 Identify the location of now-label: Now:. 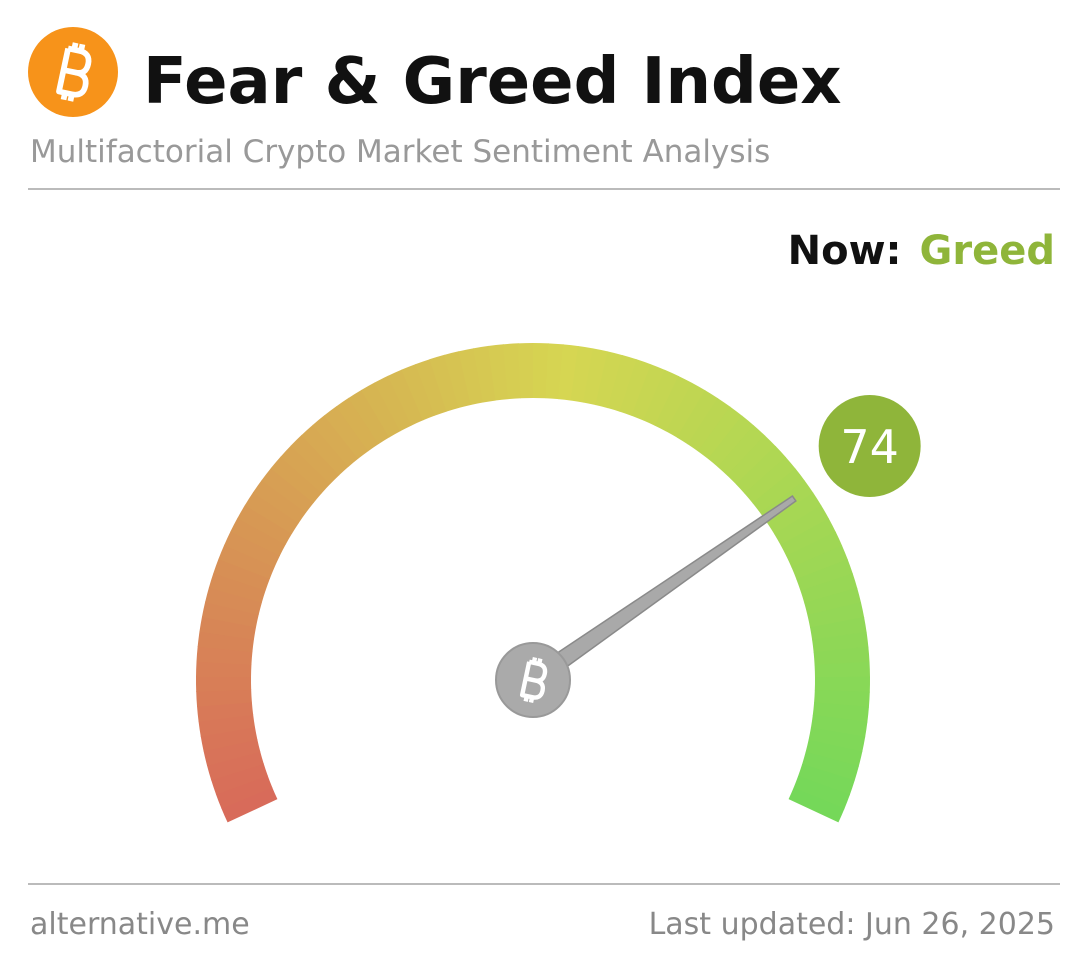
(845, 251).